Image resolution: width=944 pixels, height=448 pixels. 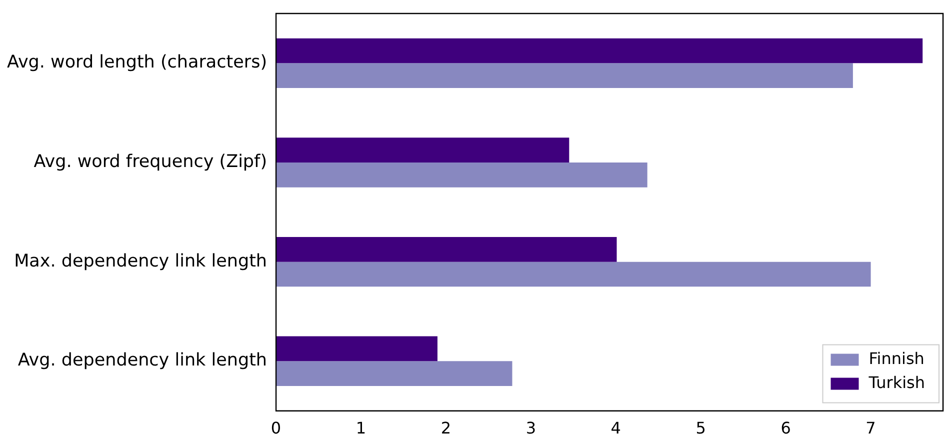 What do you see at coordinates (141, 261) in the screenshot?
I see `y-tick-label: Max. dependency link length` at bounding box center [141, 261].